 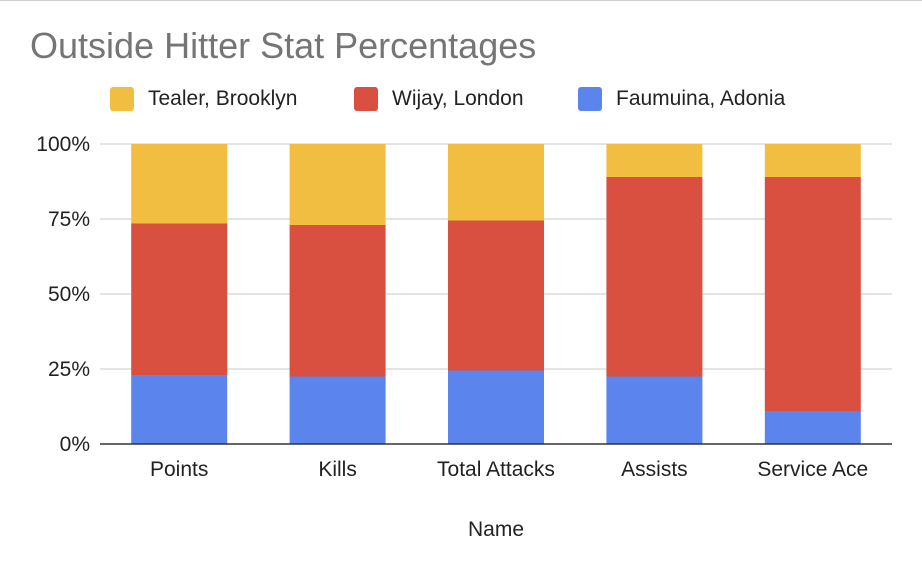 I want to click on x-tick-label: Total Attacks, so click(x=496, y=469).